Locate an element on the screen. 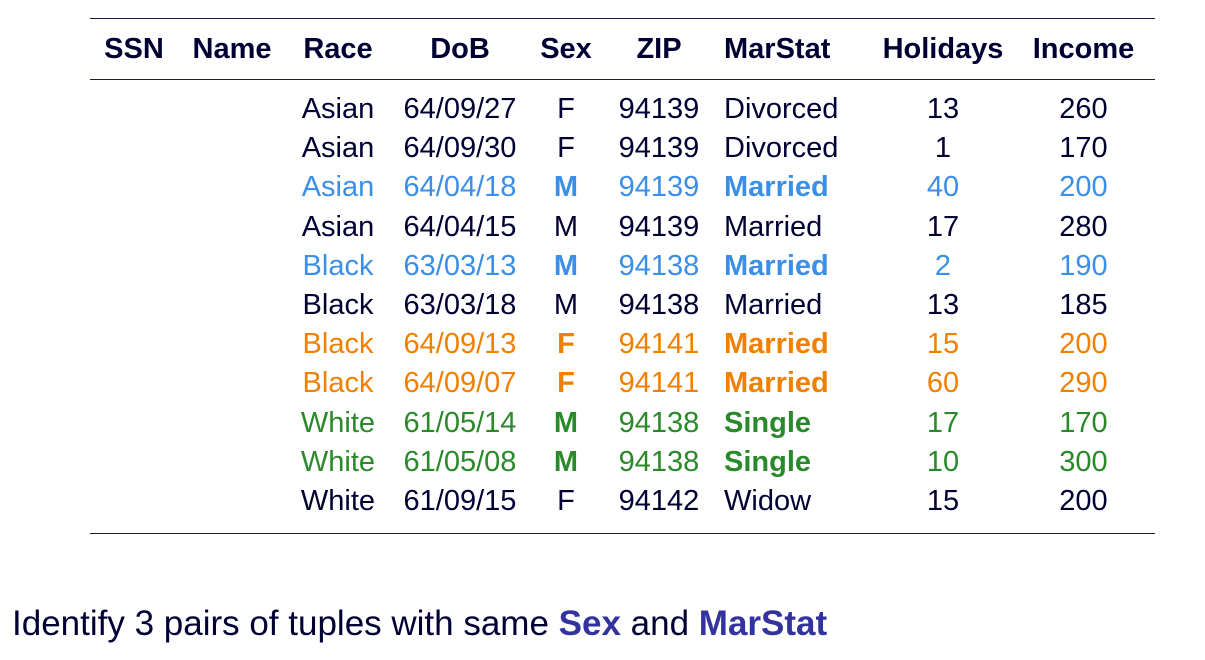  cell-marstat: Widow is located at coordinates (768, 500).